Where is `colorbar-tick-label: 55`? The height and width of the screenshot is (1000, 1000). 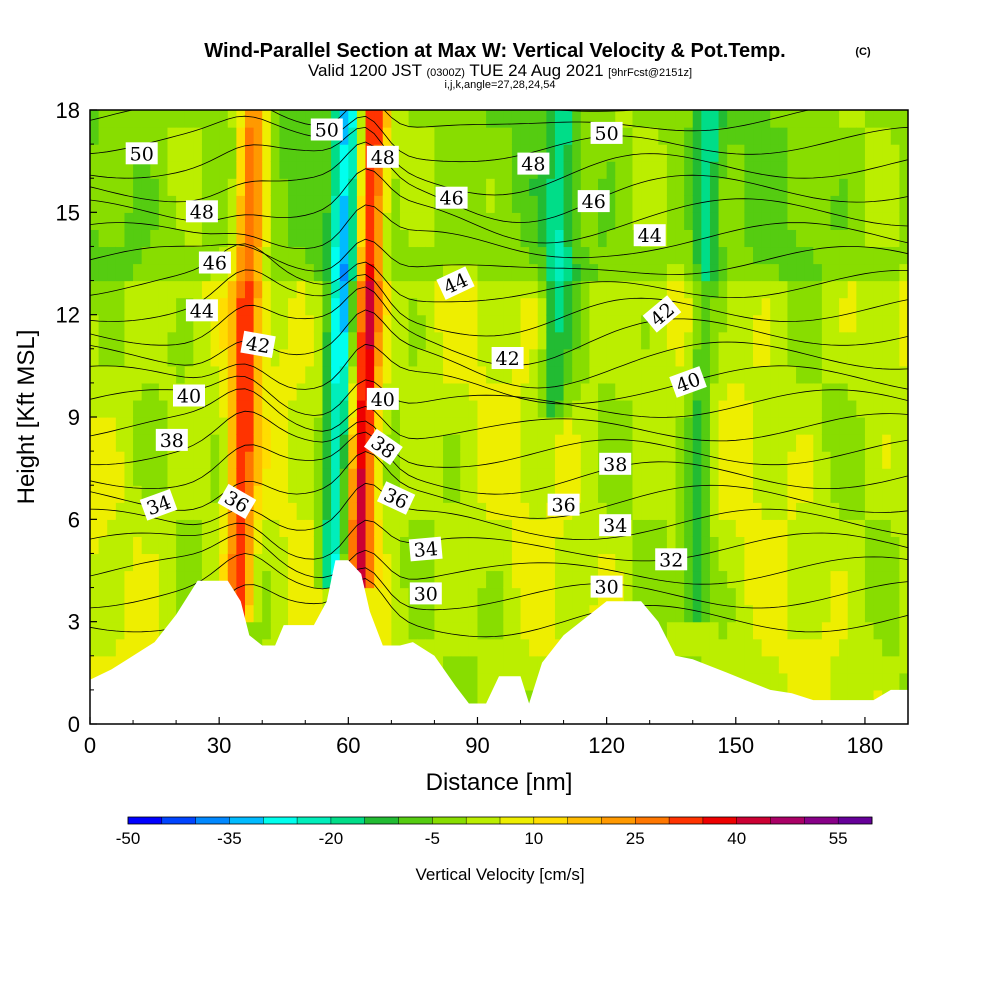
colorbar-tick-label: 55 is located at coordinates (838, 838).